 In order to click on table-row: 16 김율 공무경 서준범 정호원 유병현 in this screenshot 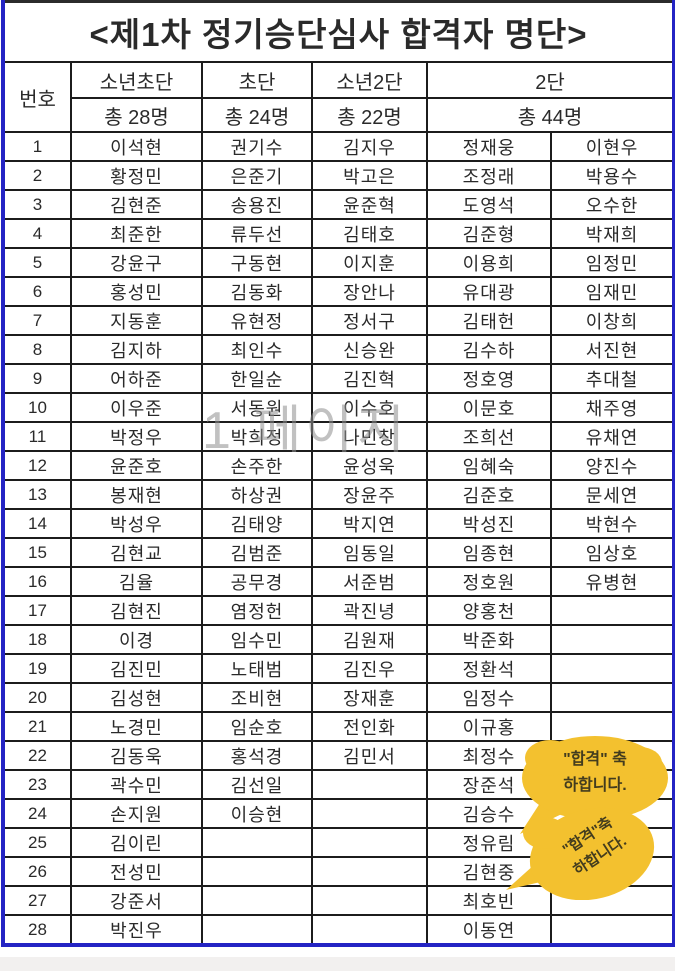, I will do `click(338, 581)`.